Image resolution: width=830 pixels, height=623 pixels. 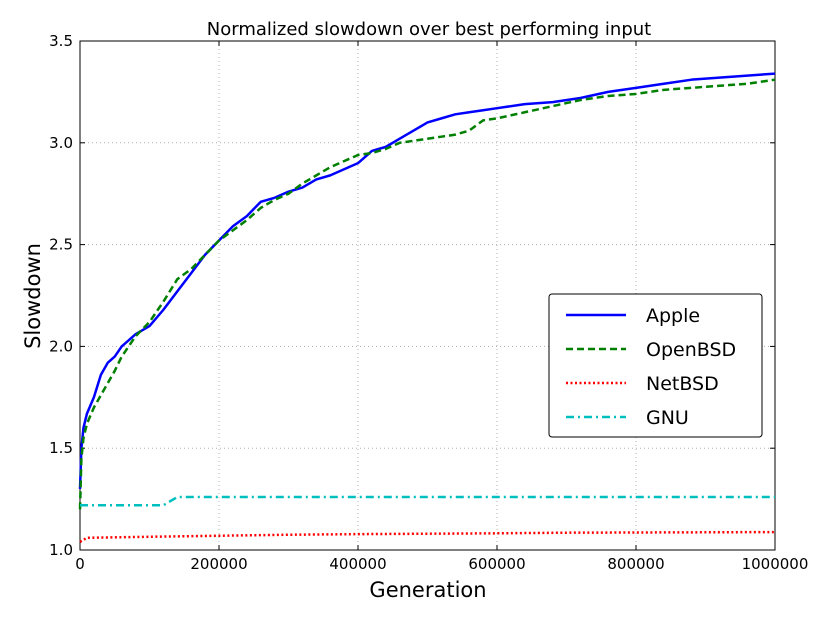 What do you see at coordinates (635, 564) in the screenshot?
I see `x-tick-label: 800000` at bounding box center [635, 564].